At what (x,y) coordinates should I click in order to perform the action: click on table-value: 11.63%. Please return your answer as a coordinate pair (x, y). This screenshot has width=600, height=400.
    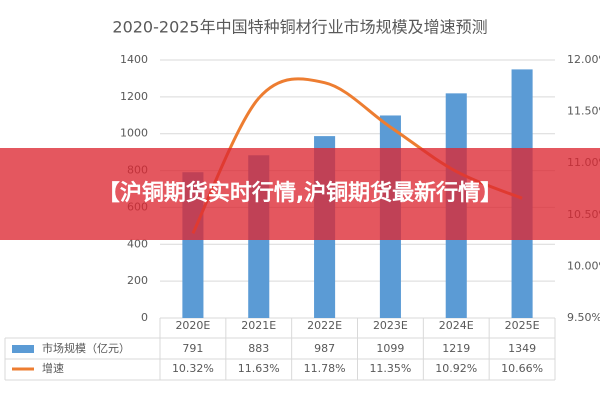
    Looking at the image, I should click on (259, 368).